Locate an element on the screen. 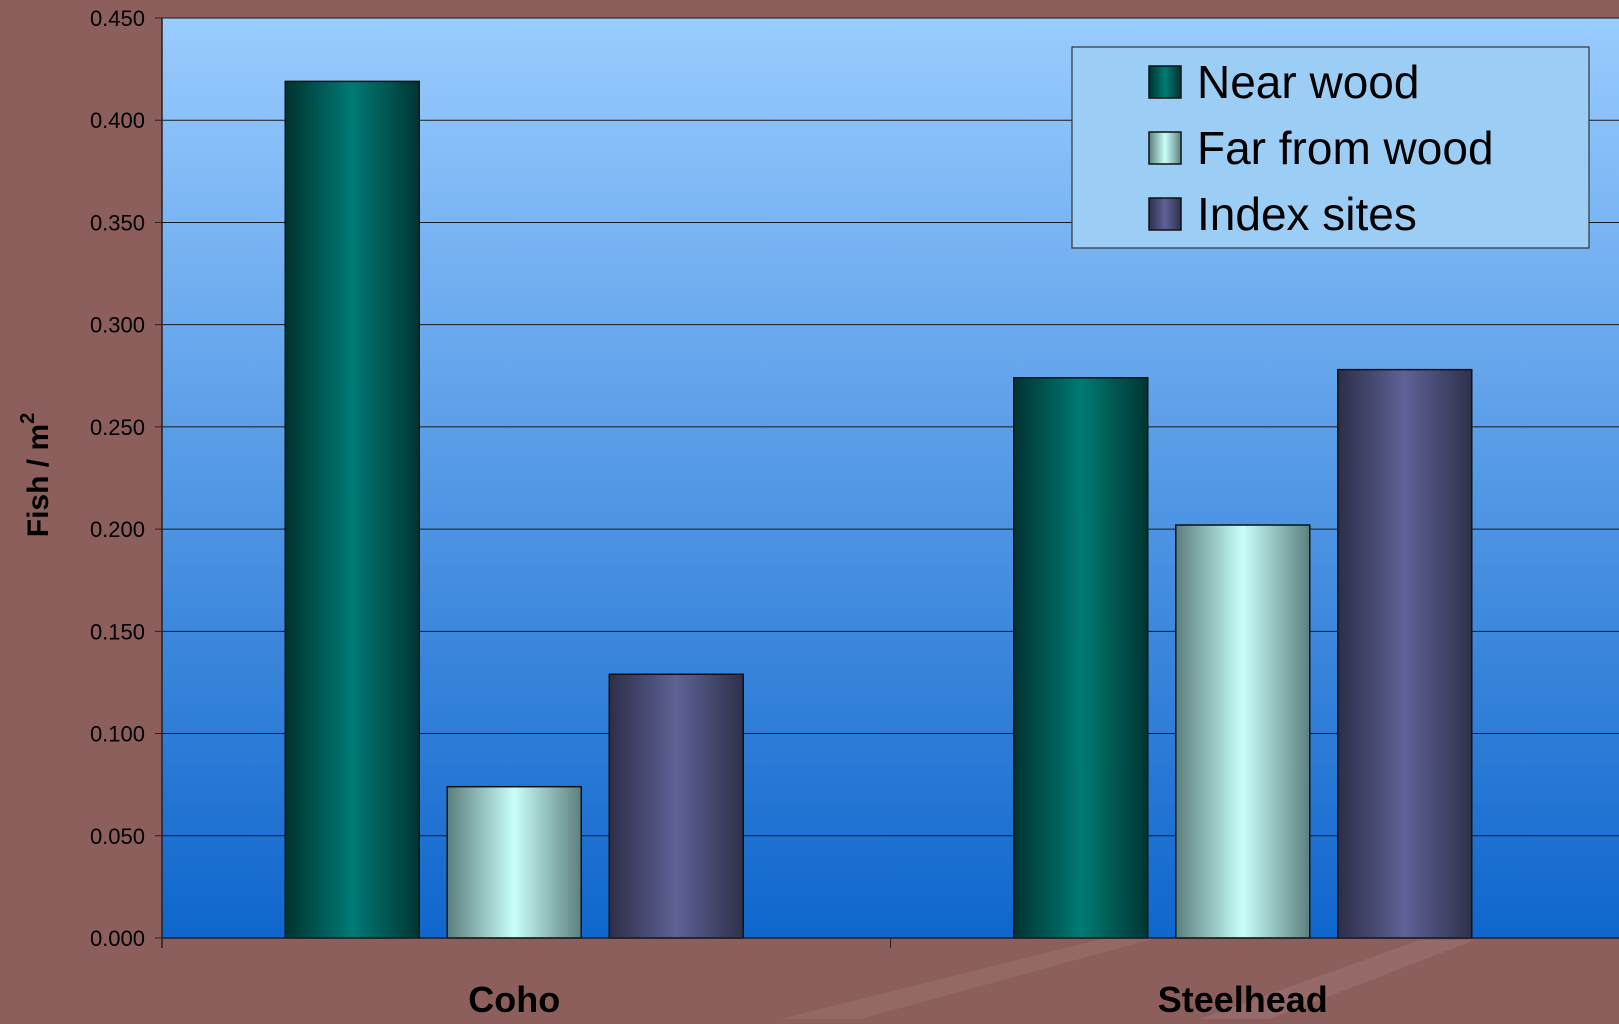 The image size is (1619, 1024). bar-steelhead-index-sites is located at coordinates (1405, 653).